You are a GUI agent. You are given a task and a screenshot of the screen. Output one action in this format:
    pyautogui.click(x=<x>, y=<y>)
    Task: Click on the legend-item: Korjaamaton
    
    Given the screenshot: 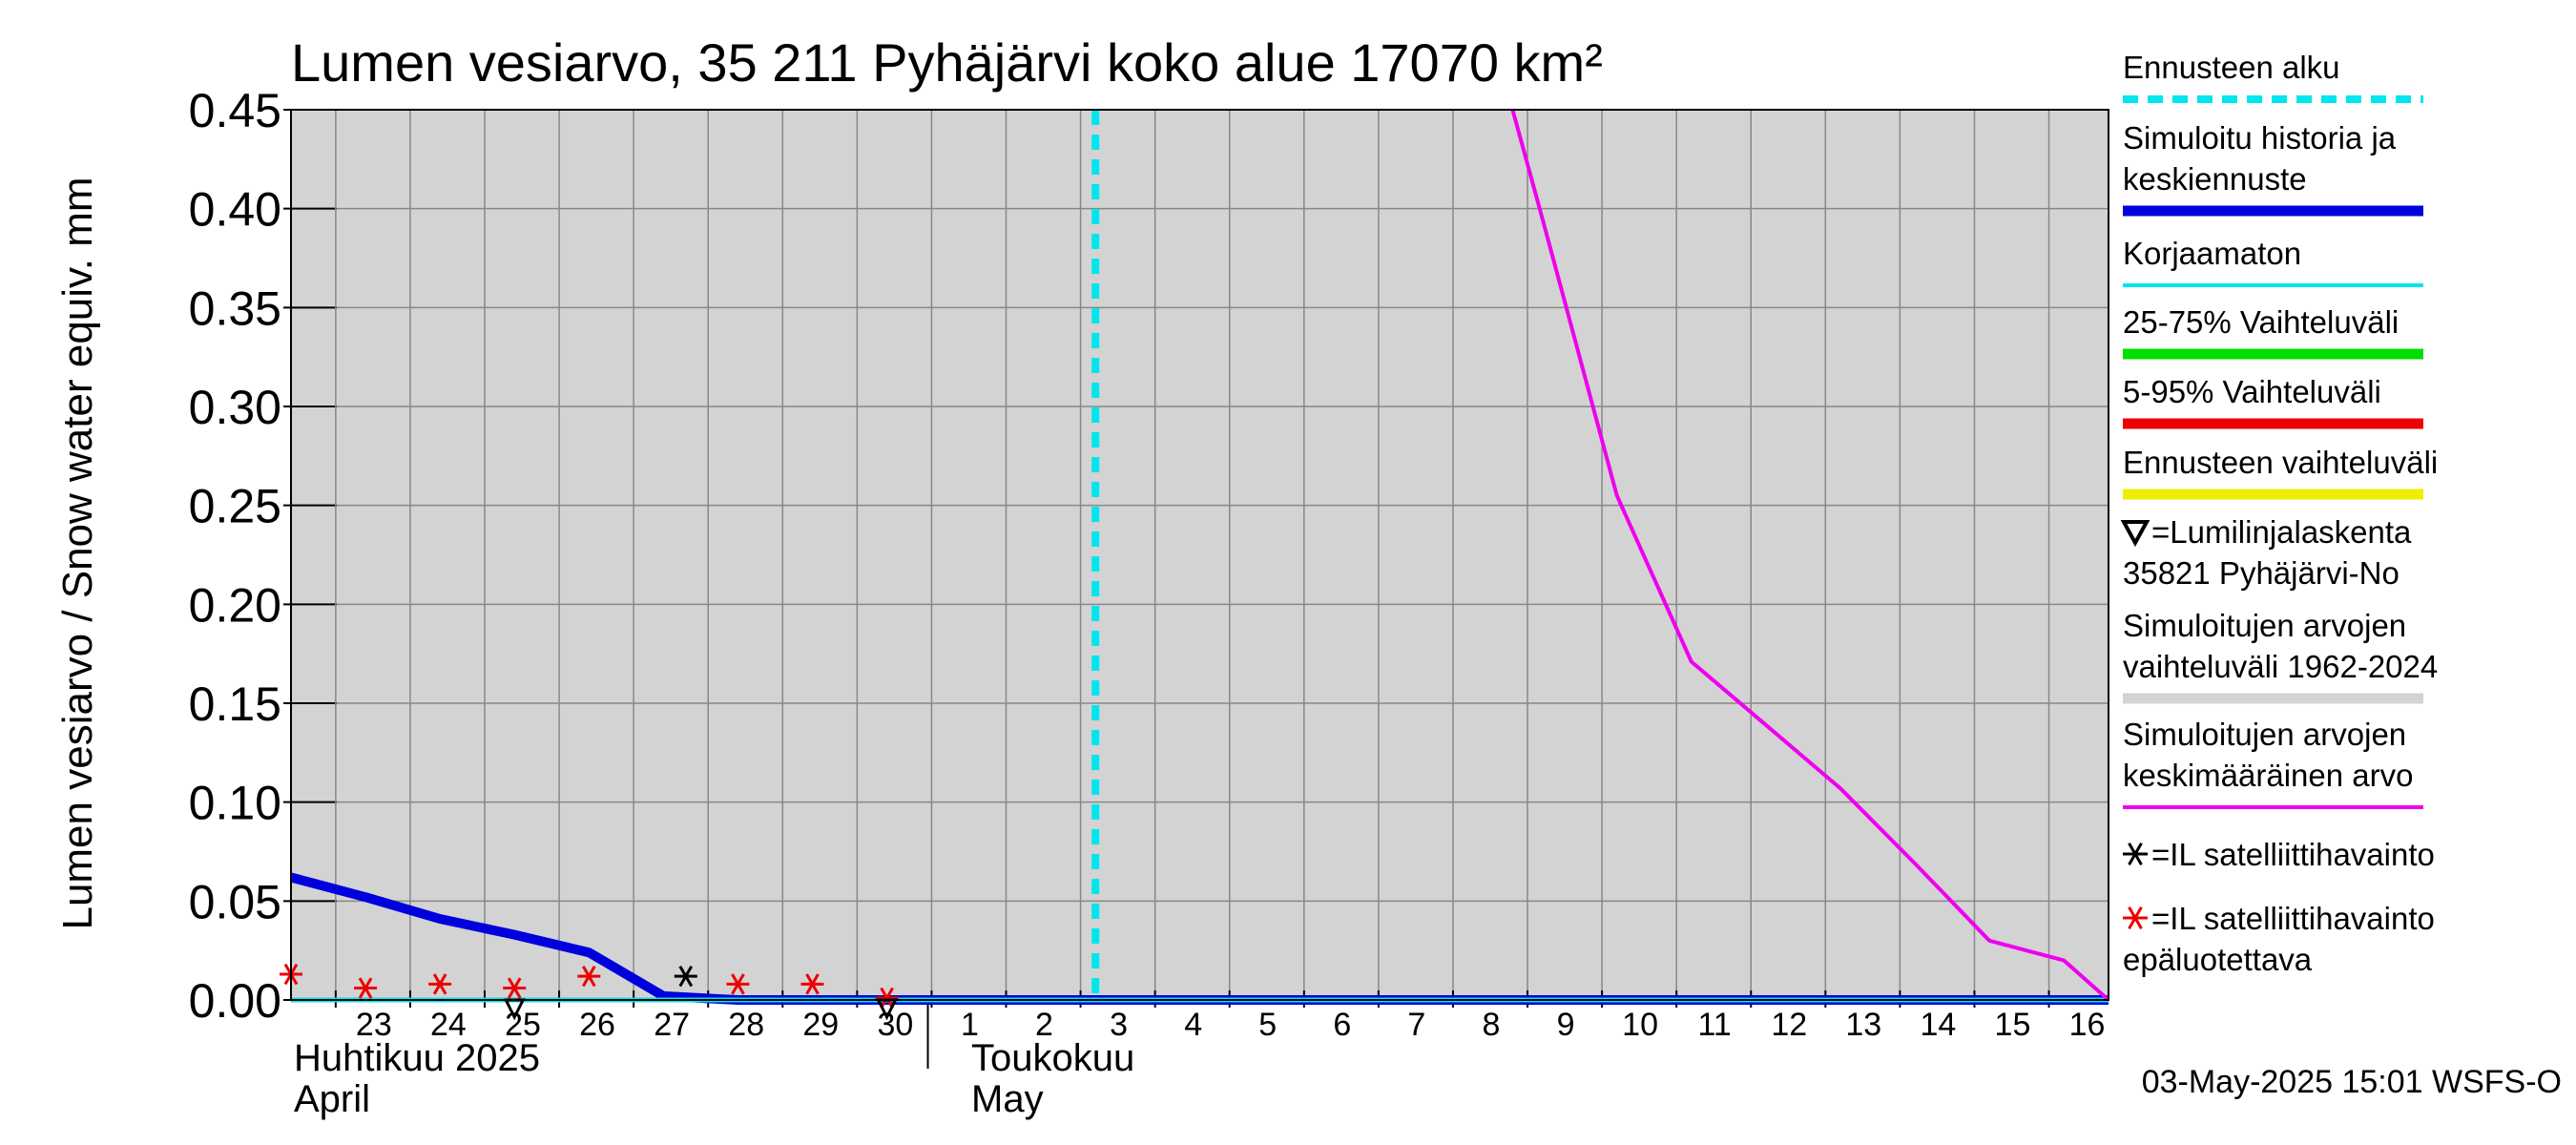 What is the action you would take?
    pyautogui.click(x=2273, y=261)
    